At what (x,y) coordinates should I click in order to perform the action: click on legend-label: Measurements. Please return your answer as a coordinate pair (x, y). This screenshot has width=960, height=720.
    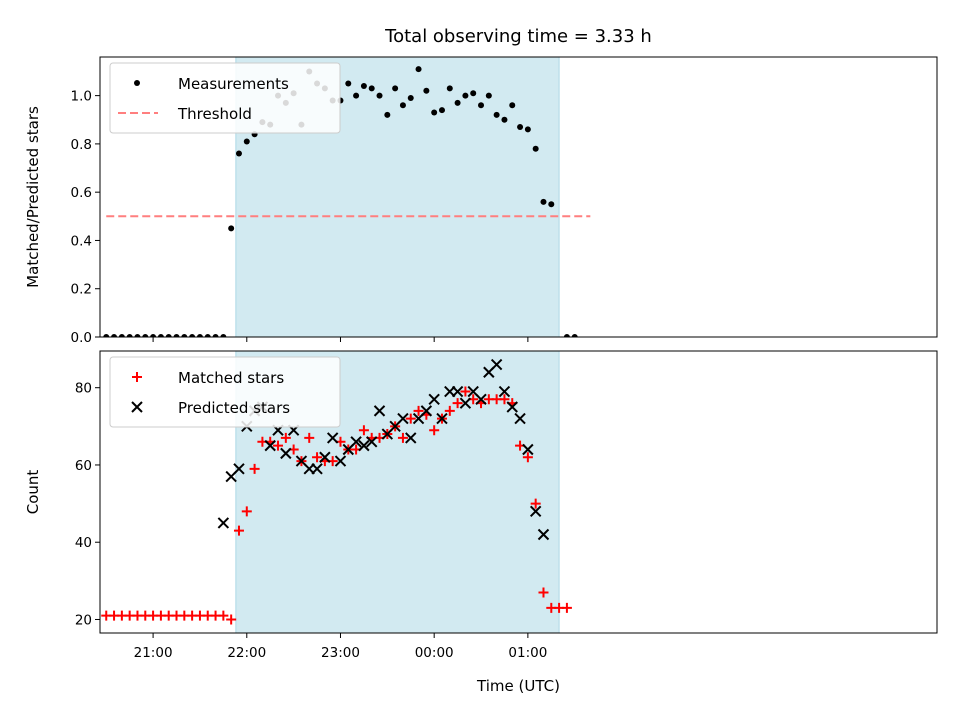
    Looking at the image, I should click on (233, 84).